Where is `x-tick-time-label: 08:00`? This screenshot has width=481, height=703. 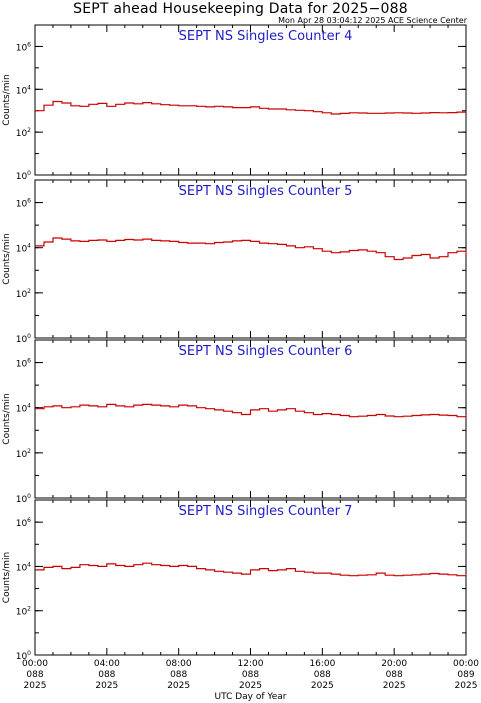 x-tick-time-label: 08:00 is located at coordinates (179, 664).